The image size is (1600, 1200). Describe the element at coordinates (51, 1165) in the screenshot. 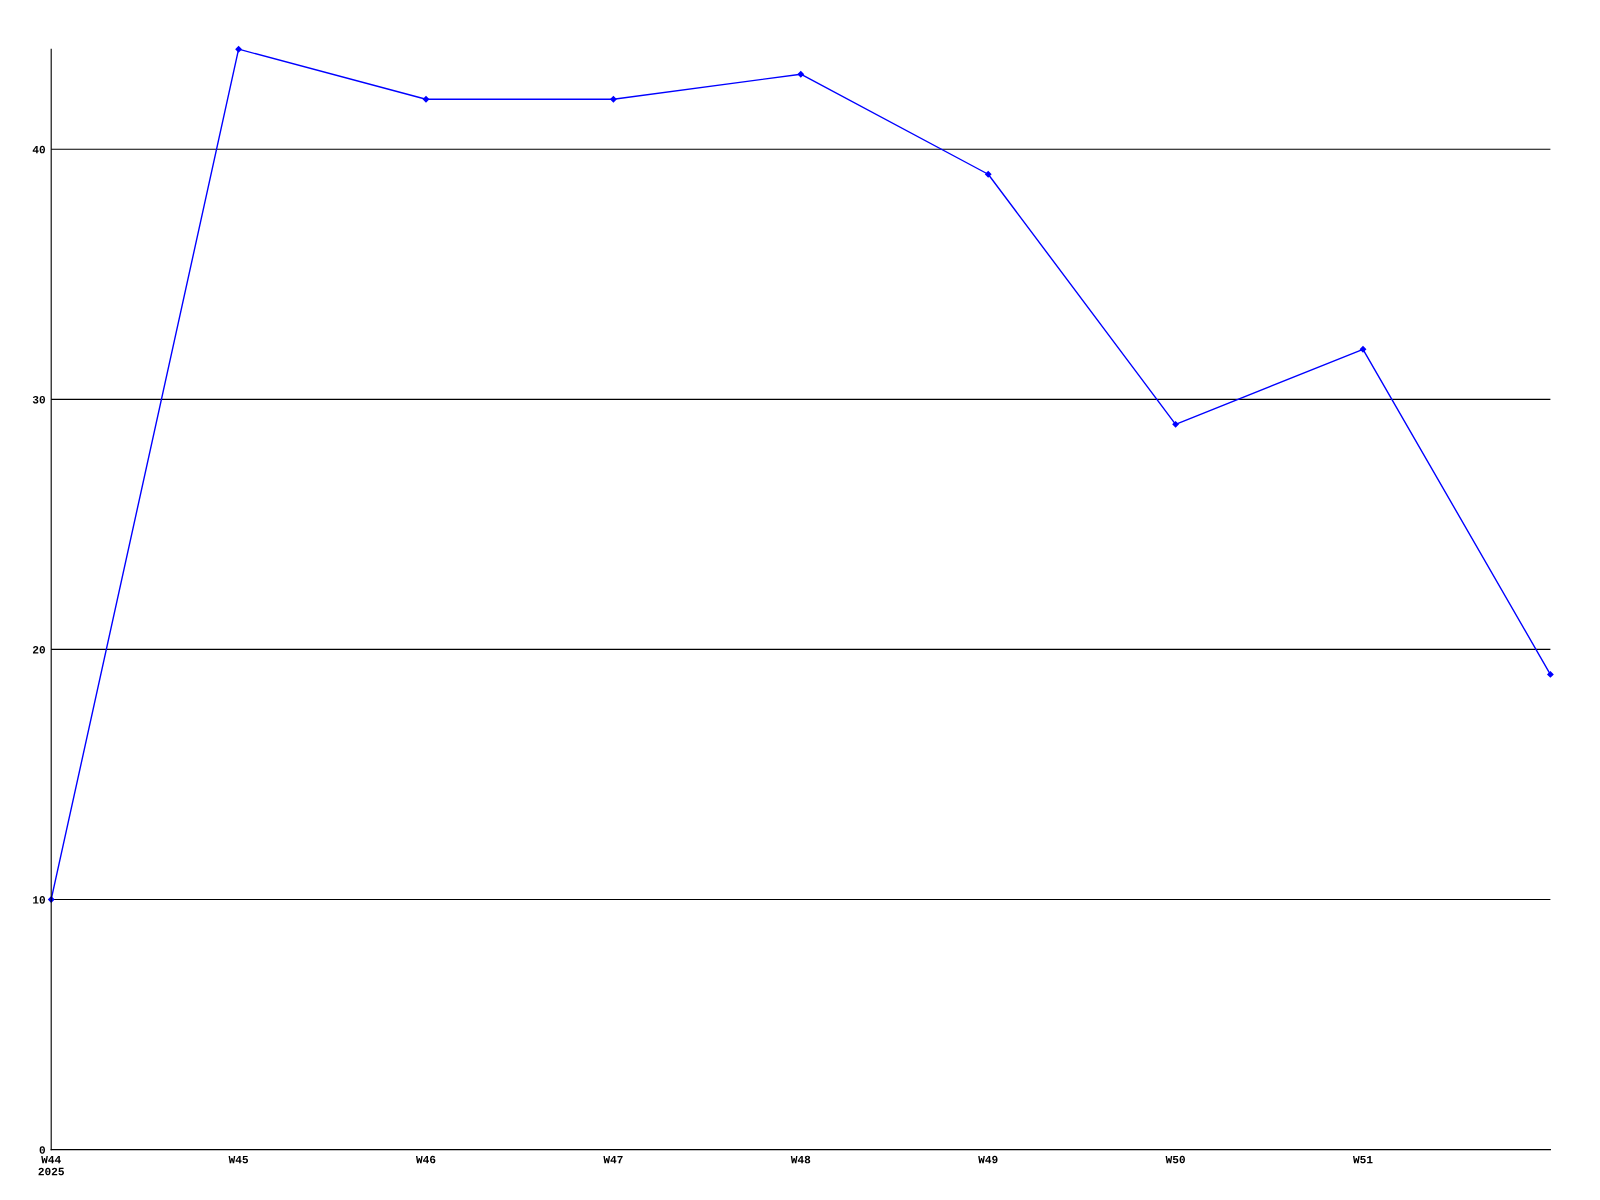

I see `x-tick-label: W44 2025` at that location.